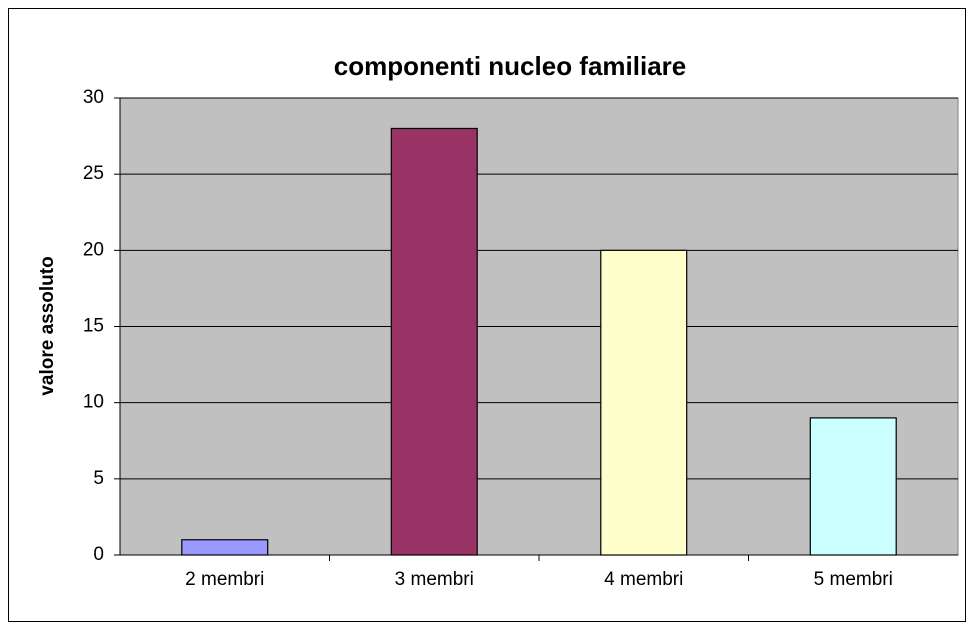 Image resolution: width=974 pixels, height=635 pixels. What do you see at coordinates (853, 579) in the screenshot?
I see `x-tick-label: 5 membri` at bounding box center [853, 579].